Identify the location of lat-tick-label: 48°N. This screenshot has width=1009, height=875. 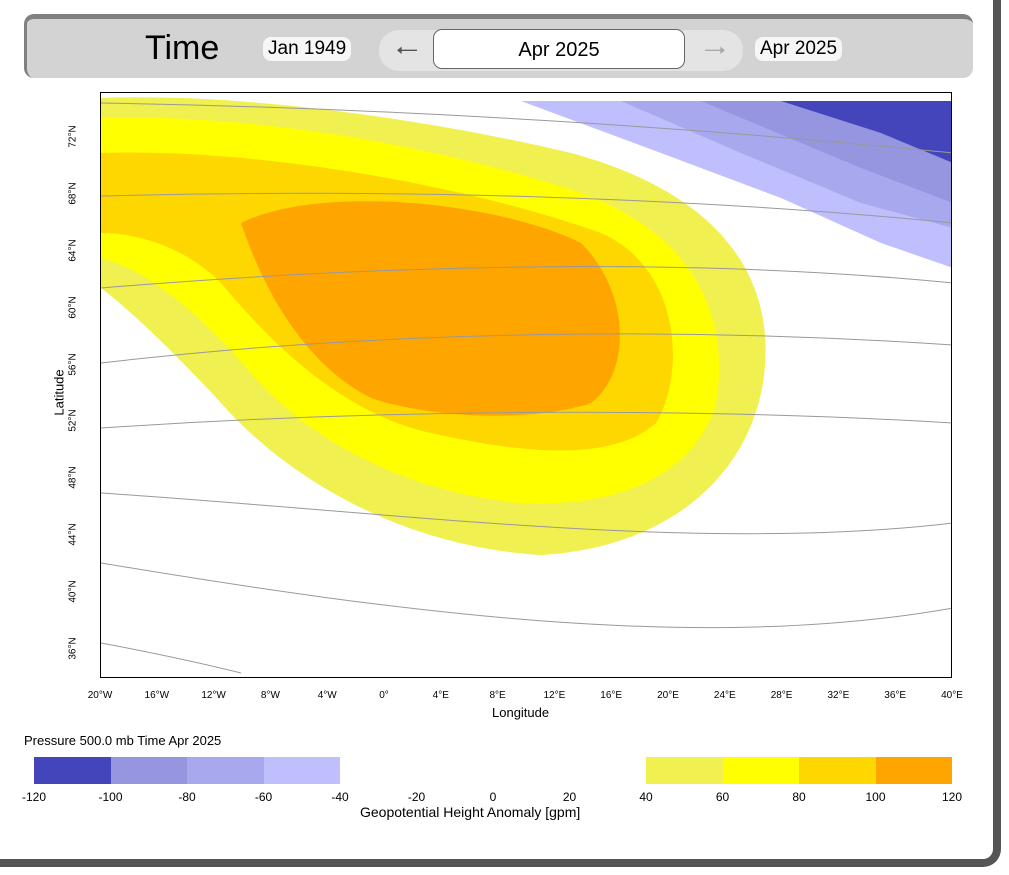
(73, 477).